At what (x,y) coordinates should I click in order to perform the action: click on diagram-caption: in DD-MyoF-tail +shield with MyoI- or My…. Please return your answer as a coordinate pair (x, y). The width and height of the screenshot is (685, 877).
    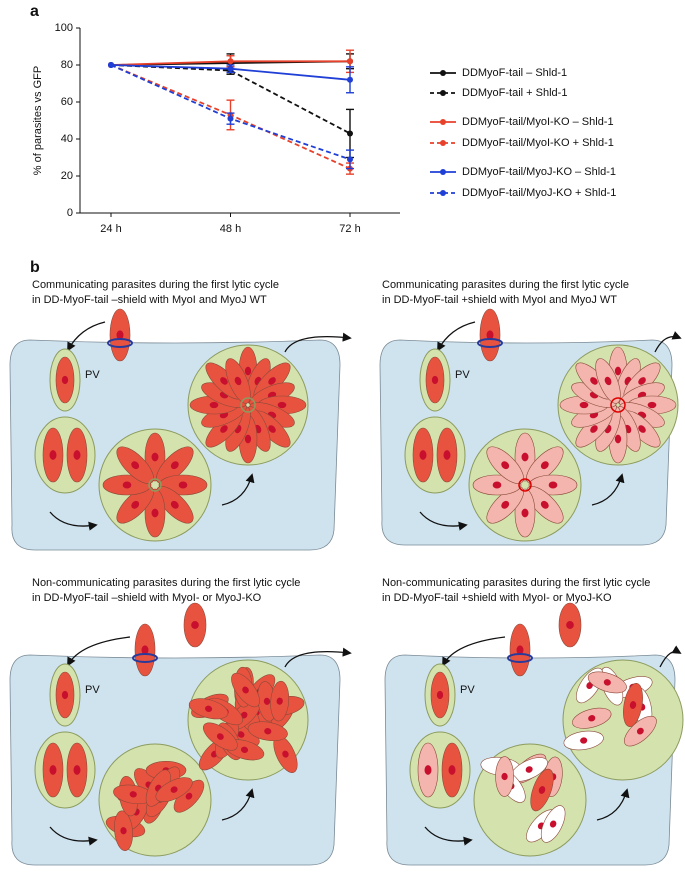
    Looking at the image, I should click on (497, 598).